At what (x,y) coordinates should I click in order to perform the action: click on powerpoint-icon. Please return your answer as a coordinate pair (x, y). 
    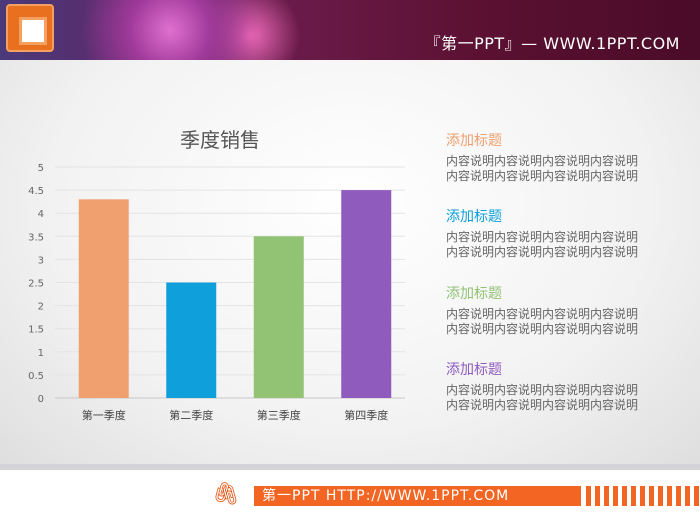
    Looking at the image, I should click on (30, 28).